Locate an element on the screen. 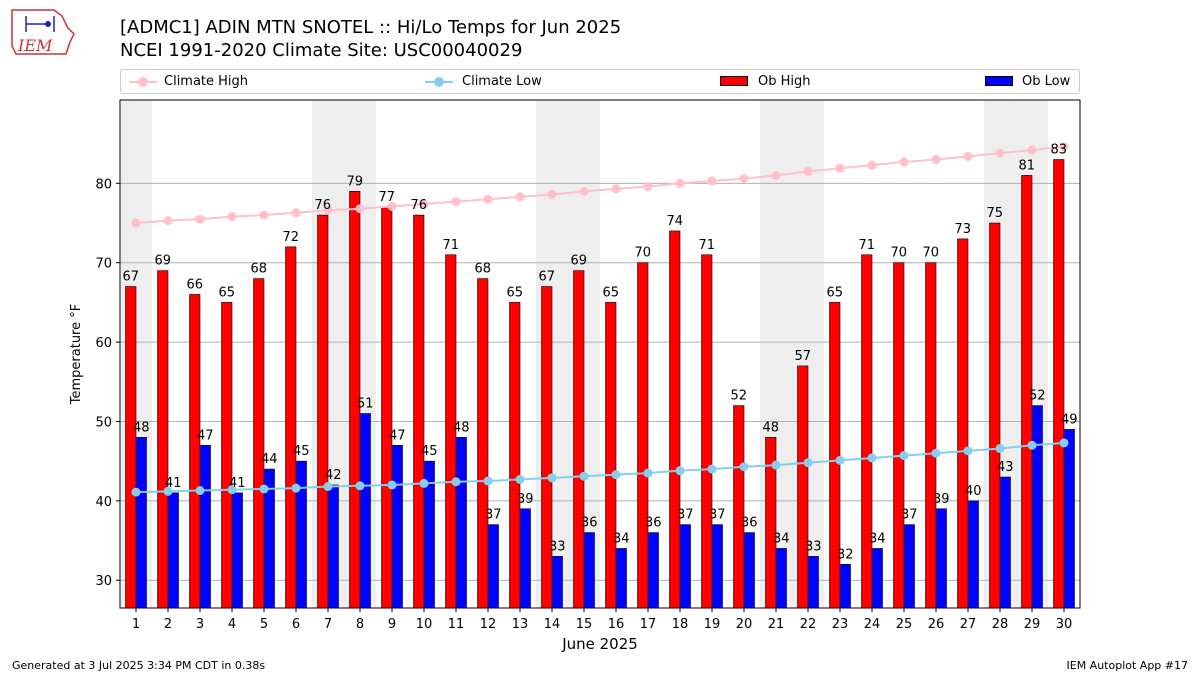 Image resolution: width=1200 pixels, height=675 pixels. ob-high-label-21: 48 is located at coordinates (770, 427).